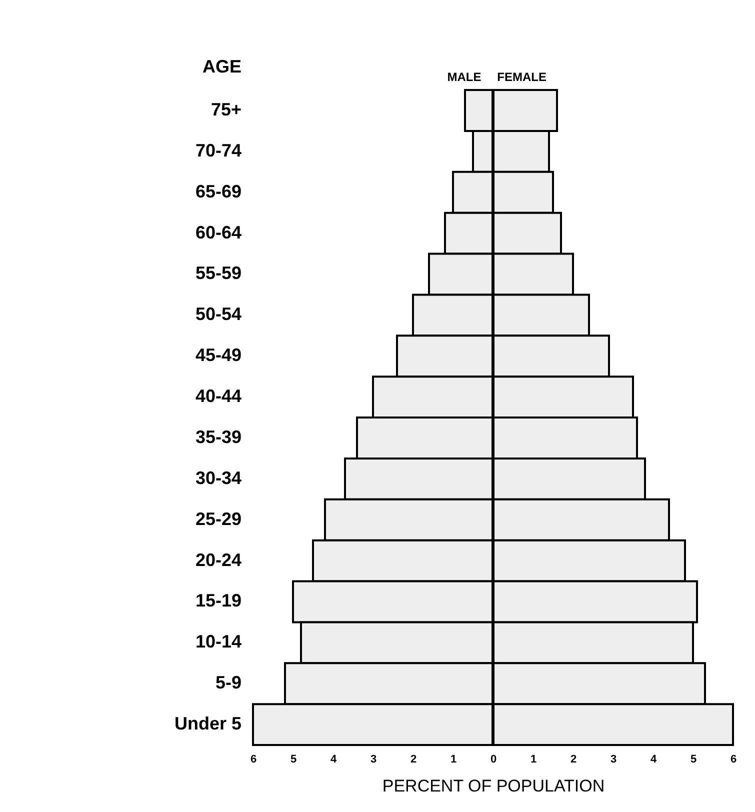 The width and height of the screenshot is (755, 812). What do you see at coordinates (218, 600) in the screenshot?
I see `y-tick-label: 15-19` at bounding box center [218, 600].